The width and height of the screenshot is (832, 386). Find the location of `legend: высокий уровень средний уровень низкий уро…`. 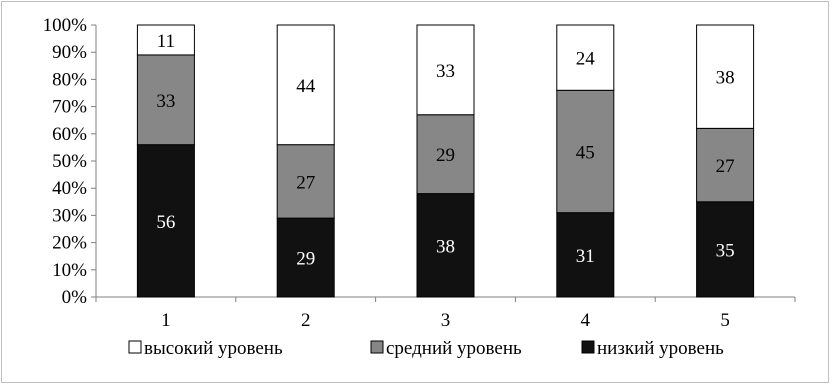

legend: высокий уровень средний уровень низкий уро… is located at coordinates (426, 348).